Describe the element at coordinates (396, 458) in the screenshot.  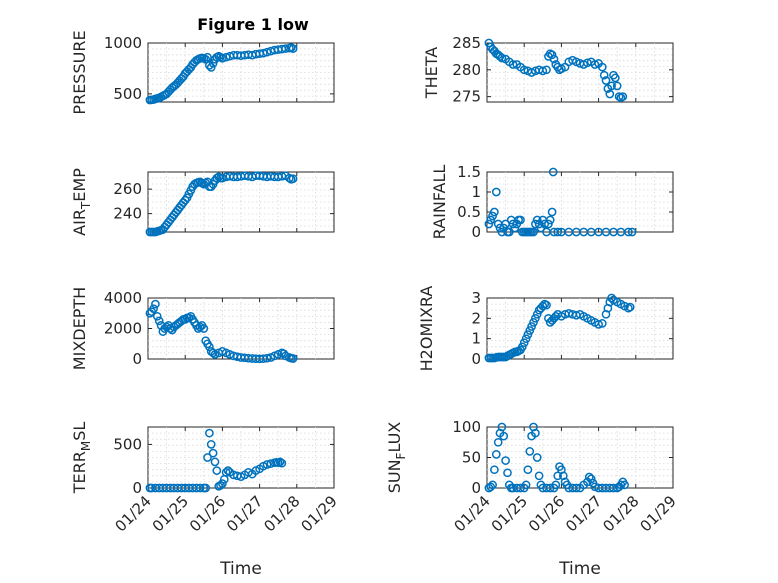
I see `y-axis-label: SUNFLUX` at that location.